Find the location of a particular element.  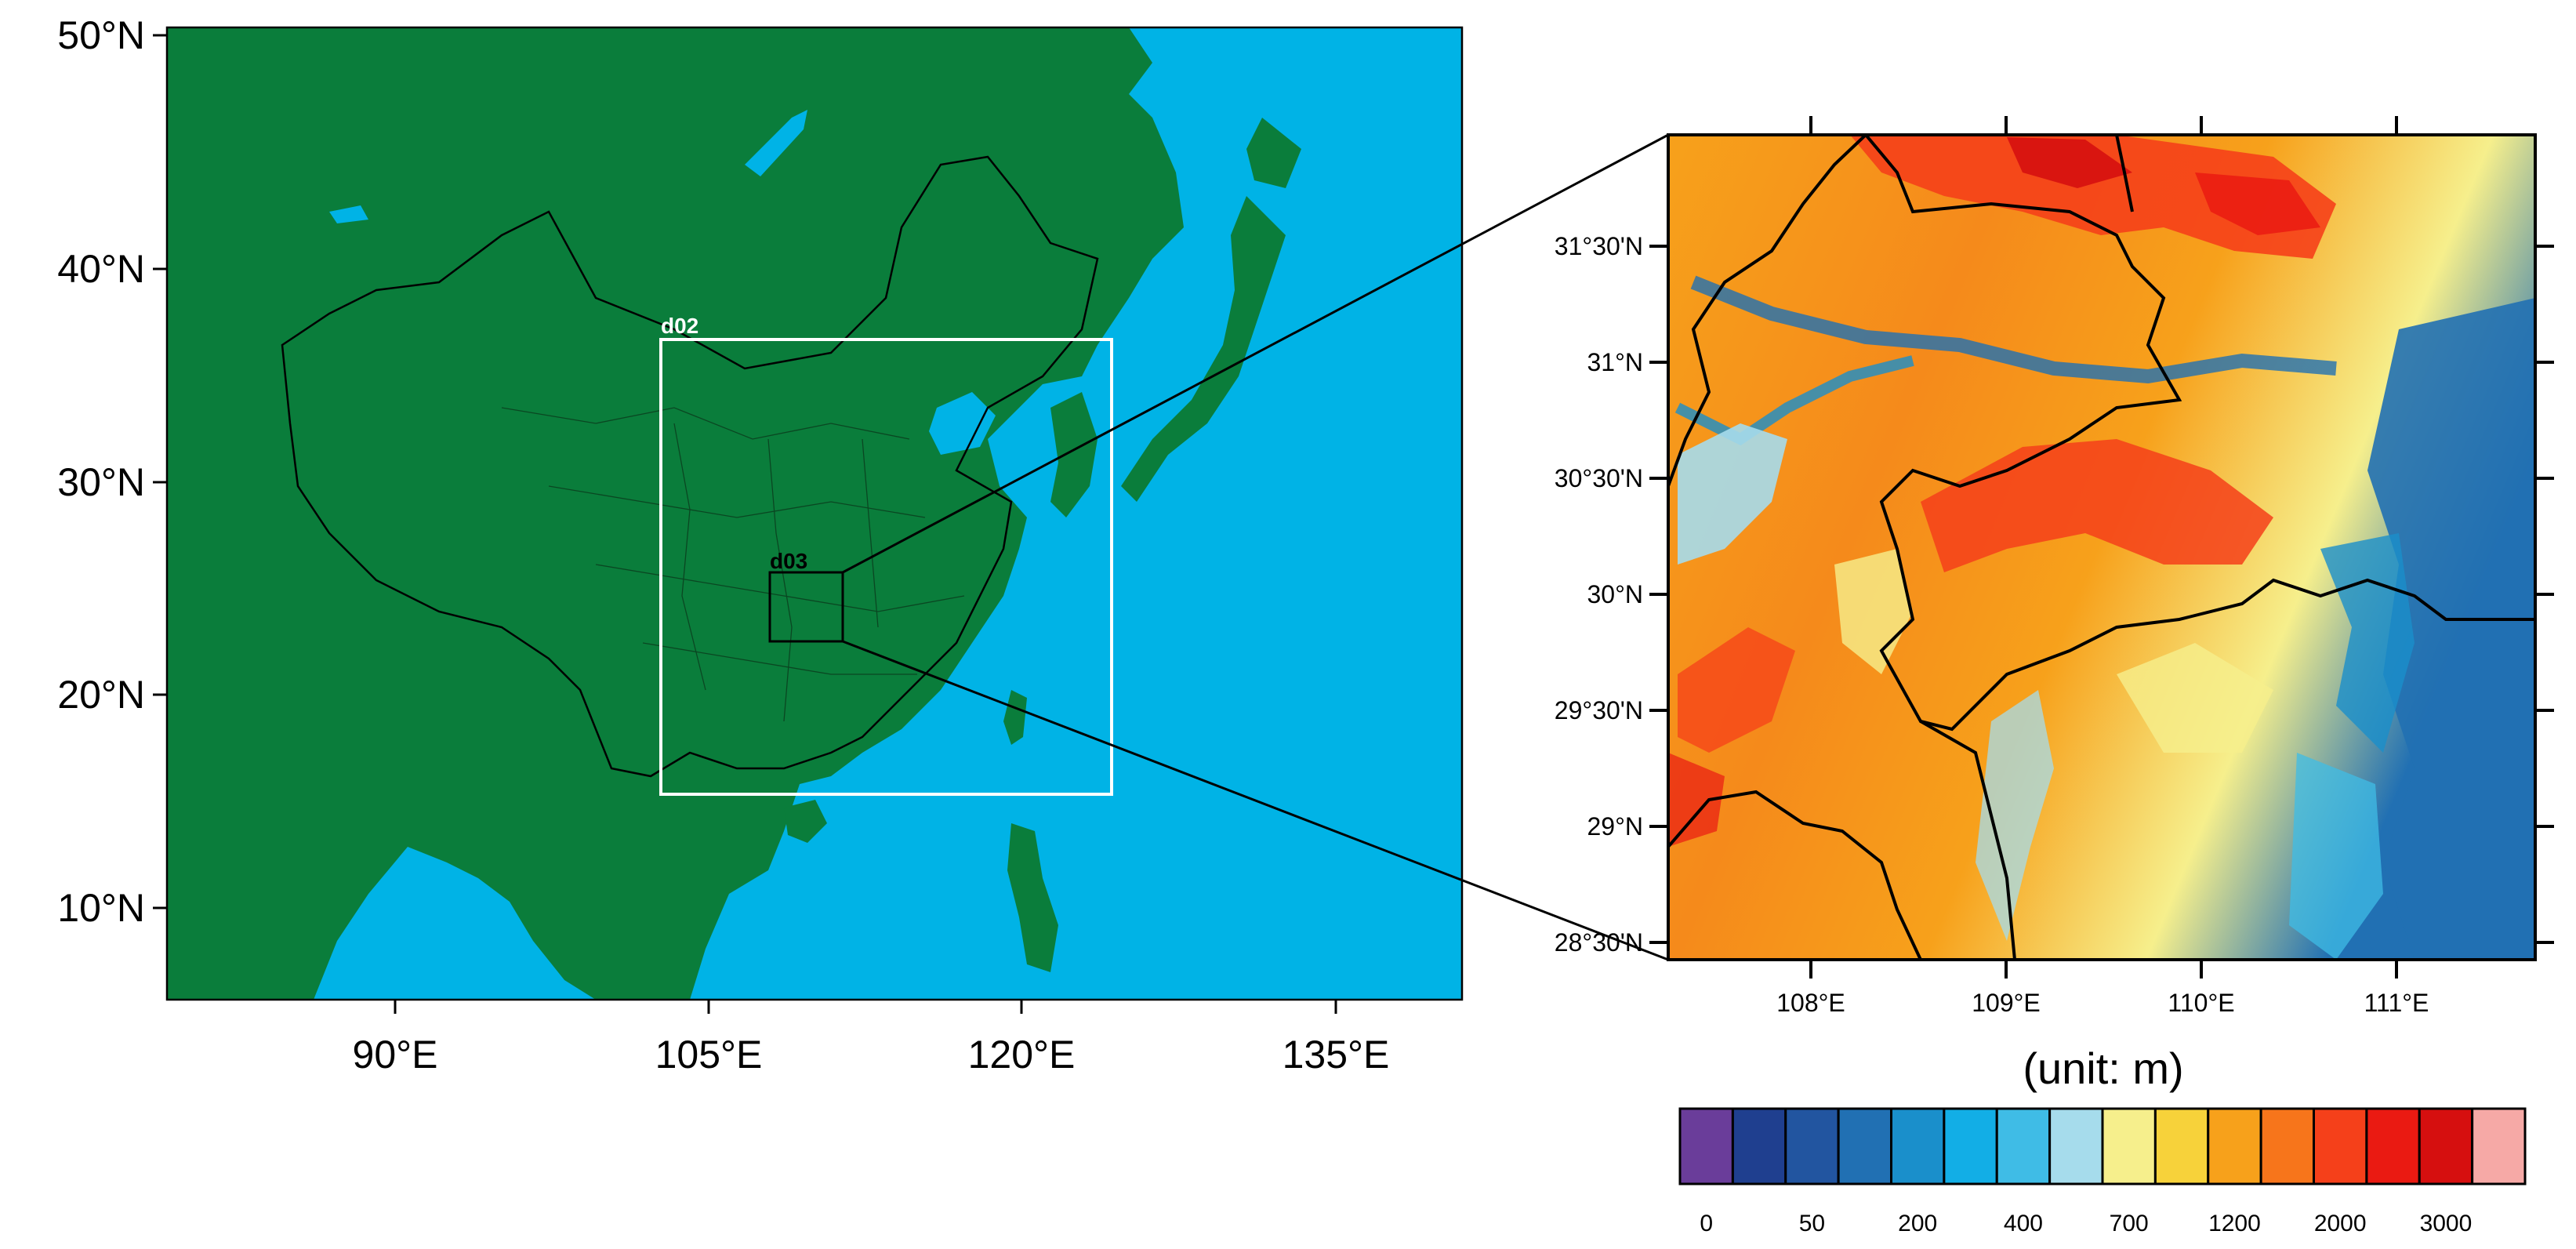

lat-label: 29°N is located at coordinates (1615, 826).